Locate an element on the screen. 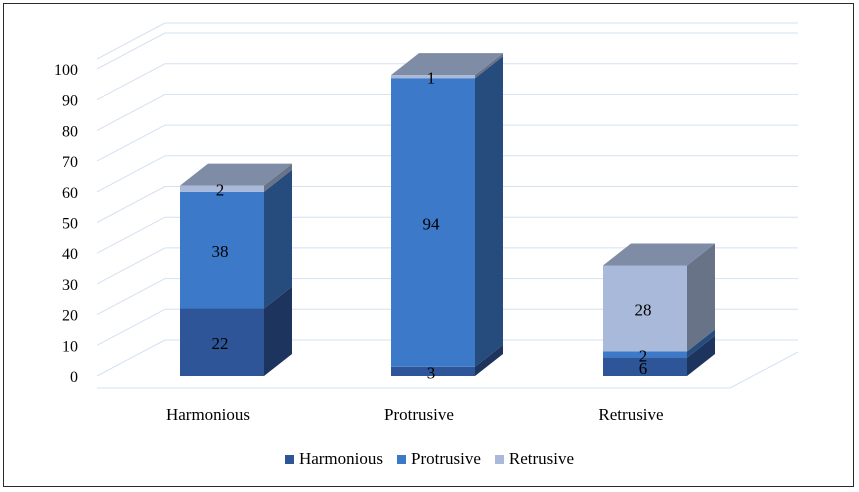 This screenshot has height=492, width=859. legend-label-protrusive: Protrusive is located at coordinates (446, 458).